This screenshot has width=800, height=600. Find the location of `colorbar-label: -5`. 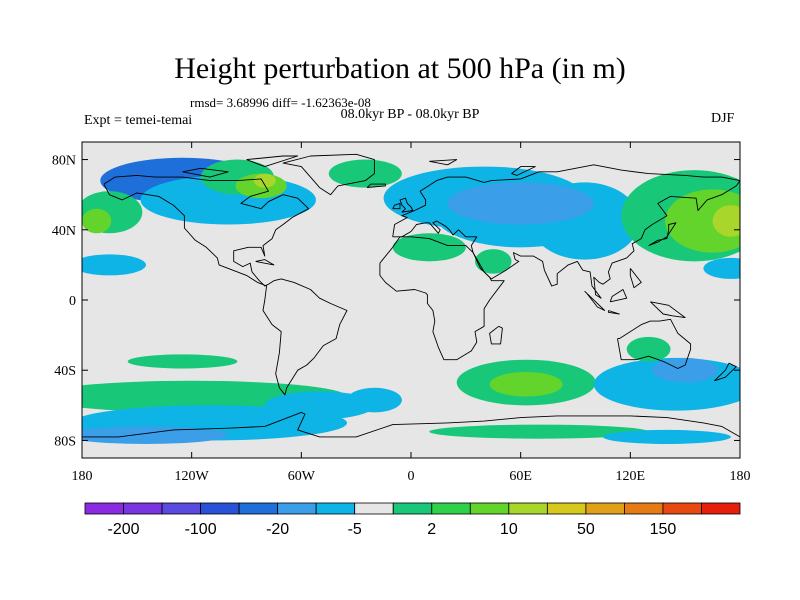

colorbar-label: -5 is located at coordinates (355, 529).